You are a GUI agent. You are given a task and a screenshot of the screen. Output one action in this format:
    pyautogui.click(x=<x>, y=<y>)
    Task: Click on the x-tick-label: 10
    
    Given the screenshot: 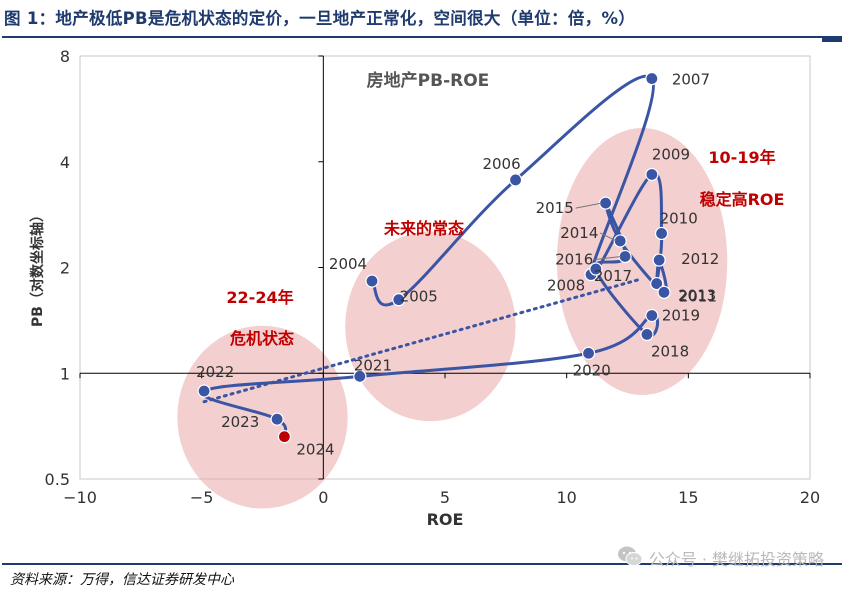 What is the action you would take?
    pyautogui.click(x=566, y=497)
    